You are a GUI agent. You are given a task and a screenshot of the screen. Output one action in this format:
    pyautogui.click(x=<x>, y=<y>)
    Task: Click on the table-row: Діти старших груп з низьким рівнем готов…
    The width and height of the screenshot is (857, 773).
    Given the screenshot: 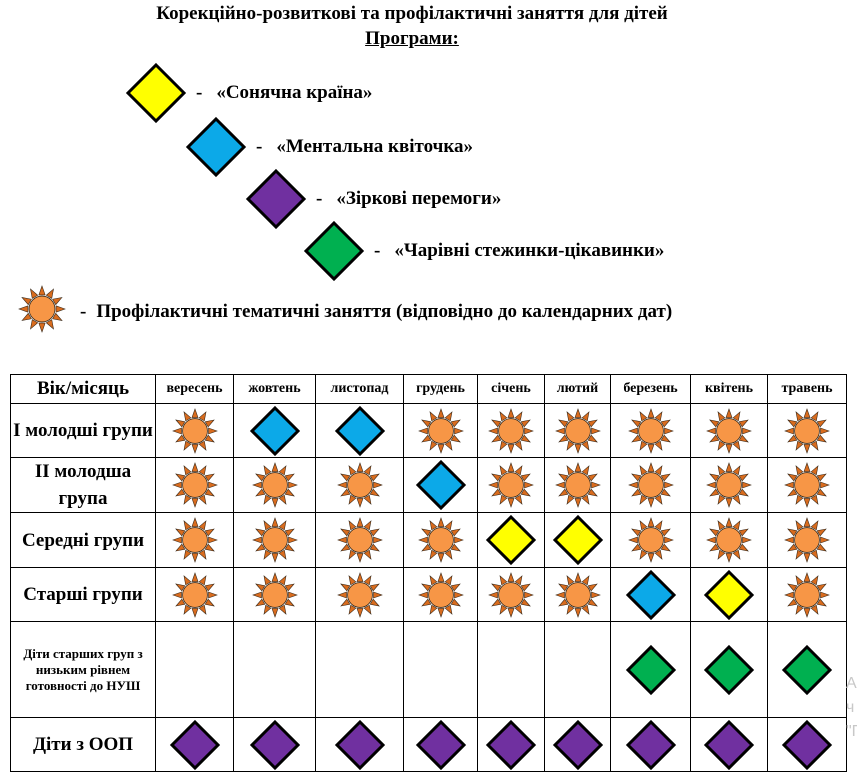 What is the action you would take?
    pyautogui.click(x=428, y=669)
    